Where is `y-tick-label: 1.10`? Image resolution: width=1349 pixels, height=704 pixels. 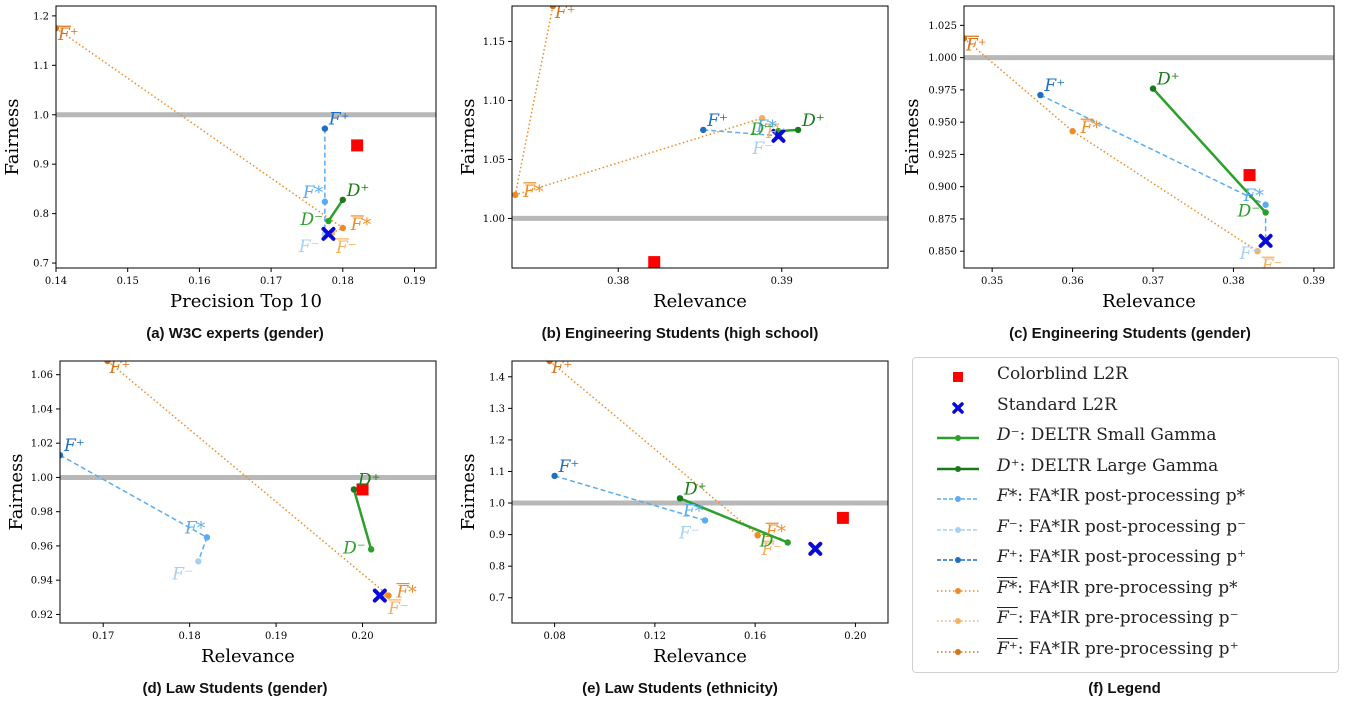
y-tick-label: 1.10 is located at coordinates (494, 101).